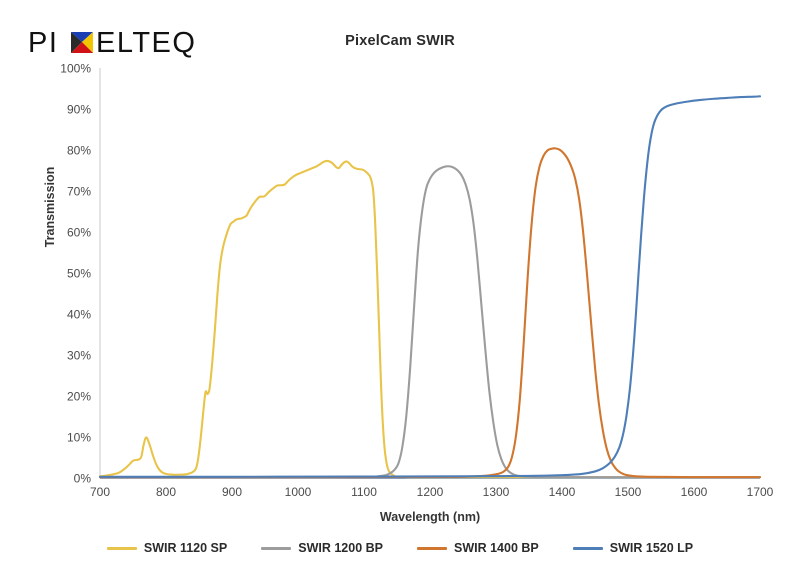 This screenshot has width=800, height=580. I want to click on x-tick-label: 900, so click(232, 492).